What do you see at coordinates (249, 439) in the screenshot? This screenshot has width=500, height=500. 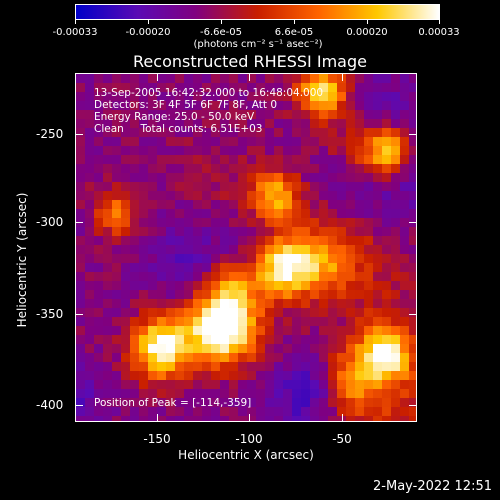 I see `x-tick-label: -100` at bounding box center [249, 439].